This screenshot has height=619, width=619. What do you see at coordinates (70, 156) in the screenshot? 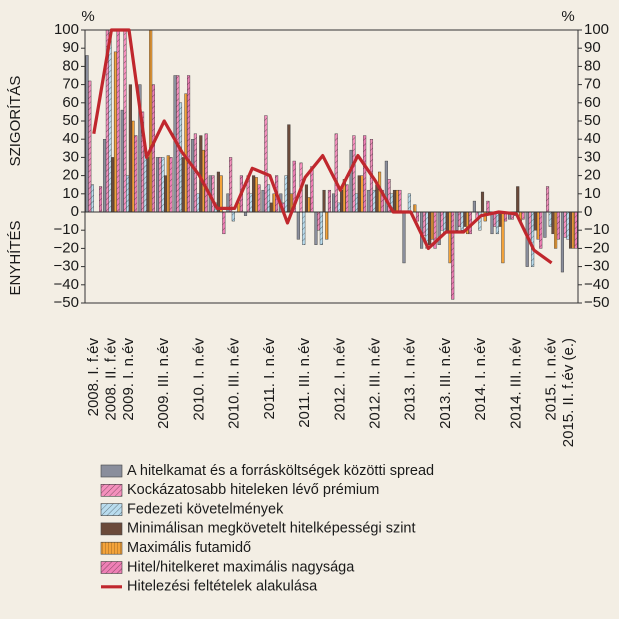
I see `y-tick-label: 30` at bounding box center [70, 156].